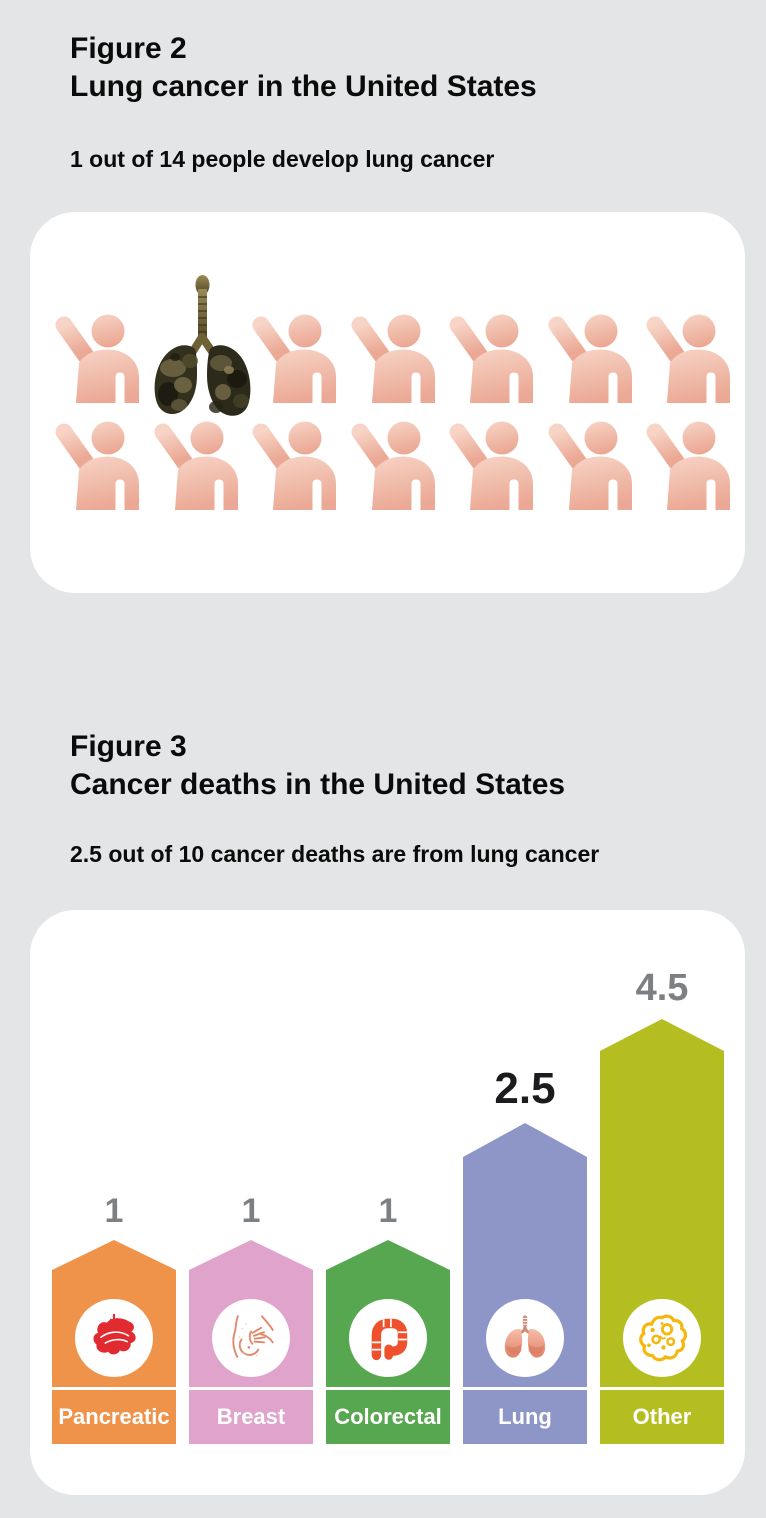  Describe the element at coordinates (128, 746) in the screenshot. I see `figure3-label: Figure 3` at that location.